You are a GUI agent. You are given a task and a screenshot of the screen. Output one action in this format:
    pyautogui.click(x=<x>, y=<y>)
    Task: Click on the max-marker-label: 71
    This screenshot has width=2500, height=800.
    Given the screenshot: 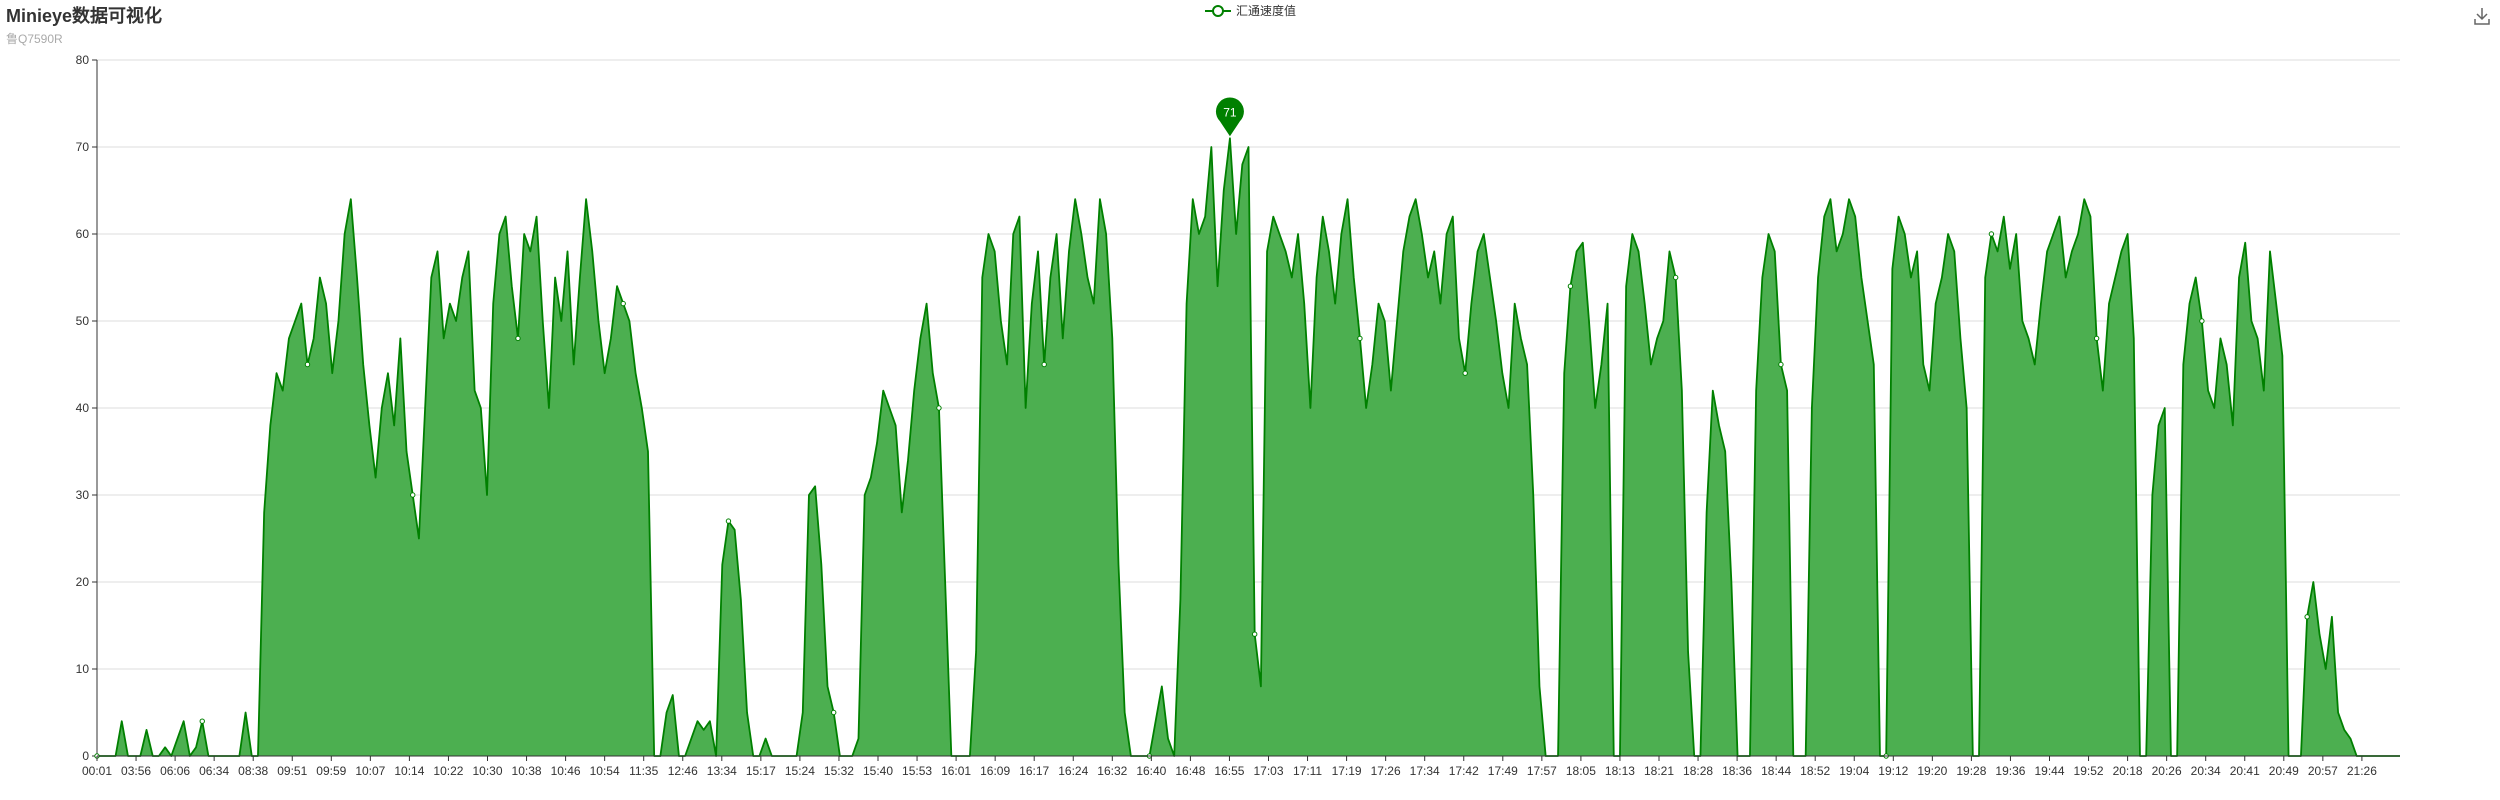 What is the action you would take?
    pyautogui.click(x=1230, y=112)
    